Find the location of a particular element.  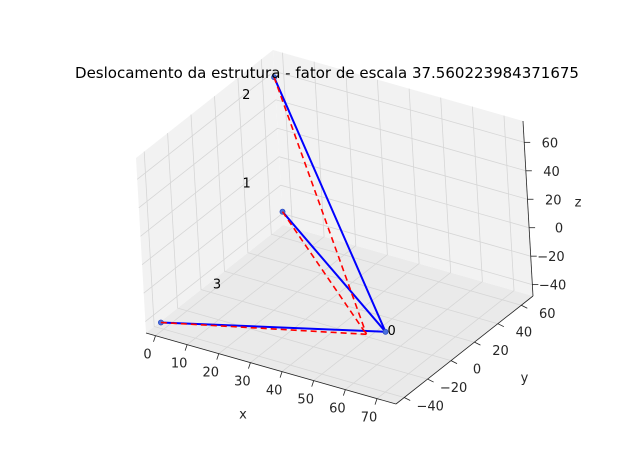

y-tick-label: 0 is located at coordinates (477, 370).